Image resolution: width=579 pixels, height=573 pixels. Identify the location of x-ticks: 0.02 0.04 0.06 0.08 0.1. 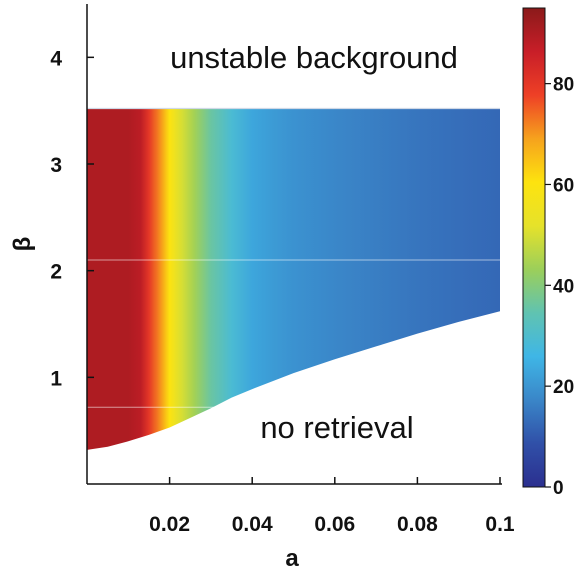
(332, 506).